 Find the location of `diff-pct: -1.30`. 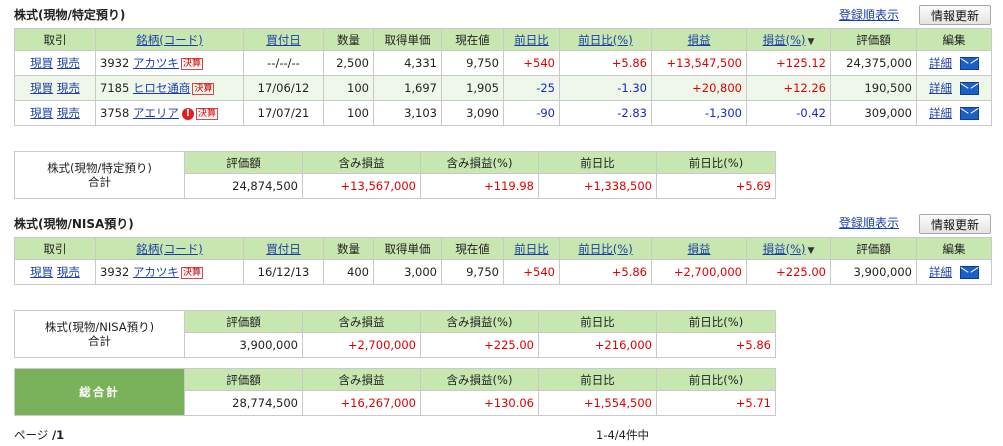

diff-pct: -1.30 is located at coordinates (605, 88).